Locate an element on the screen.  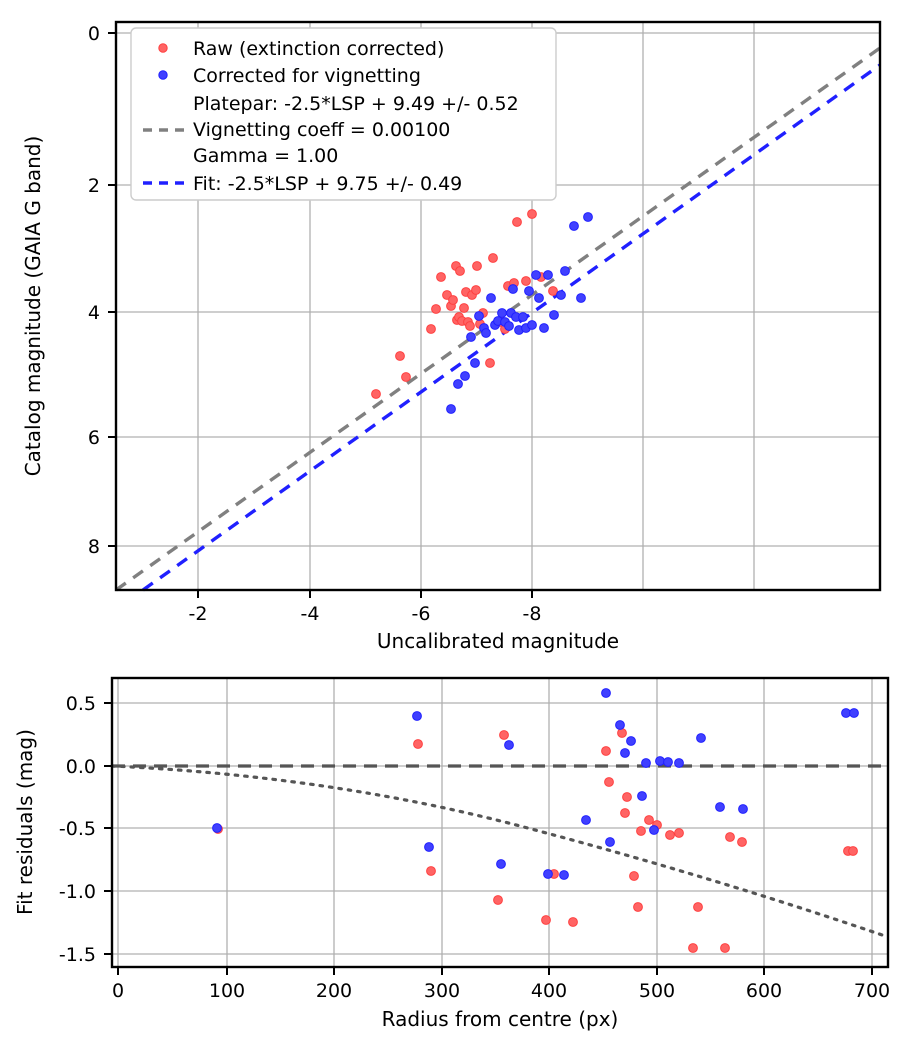
legend-entry-fit: Fit: -2.5*LSP + 9.75 +/- 0.49 is located at coordinates (302, 184).